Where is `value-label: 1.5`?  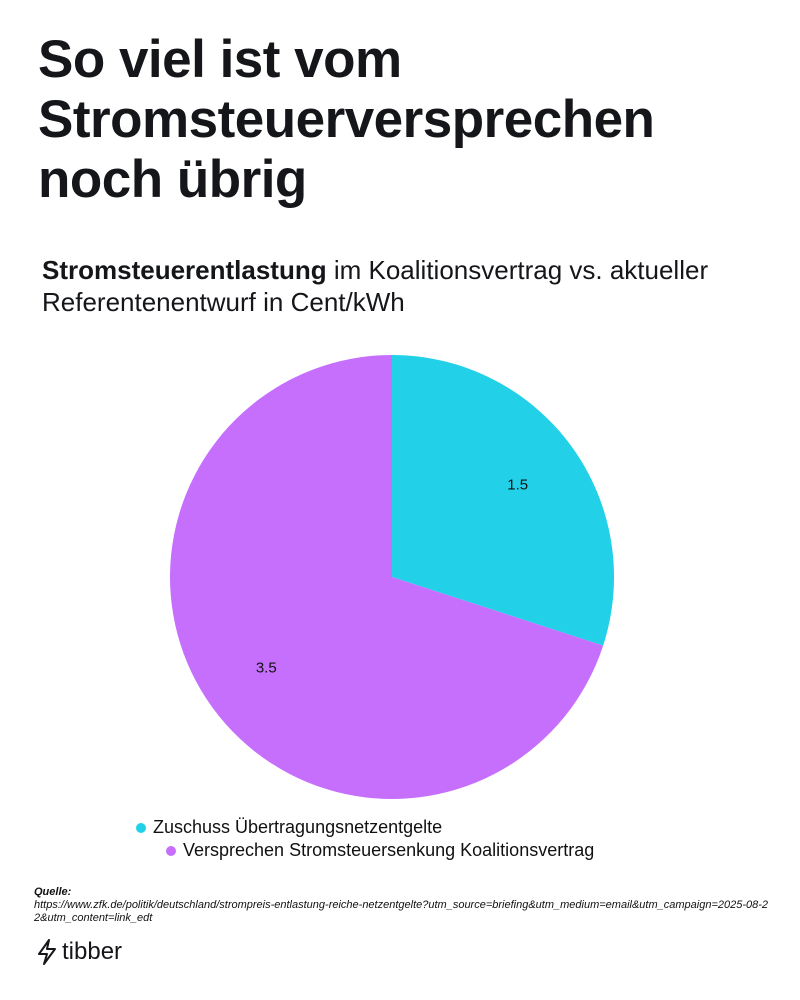
value-label: 1.5 is located at coordinates (517, 485).